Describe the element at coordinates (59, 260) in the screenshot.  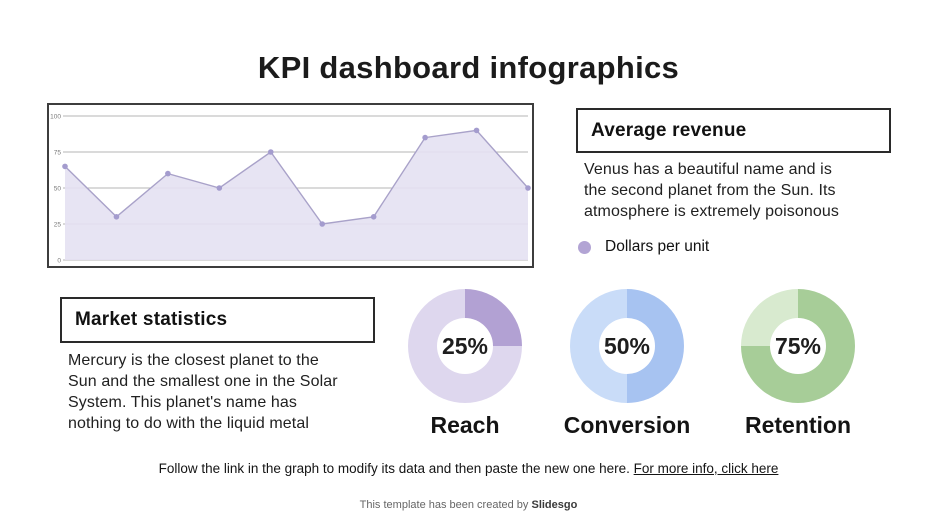
I see `svg-text: 0` at that location.